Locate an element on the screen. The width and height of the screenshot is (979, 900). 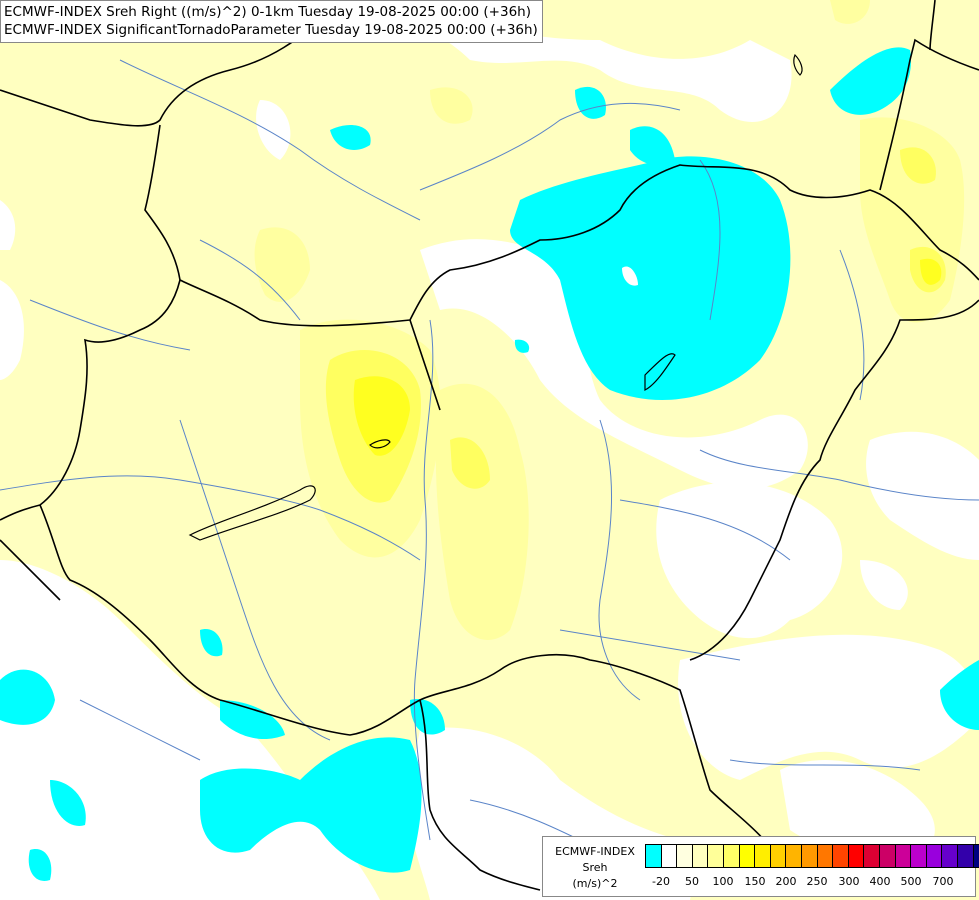
legend-tick-label: 250 is located at coordinates (817, 881).